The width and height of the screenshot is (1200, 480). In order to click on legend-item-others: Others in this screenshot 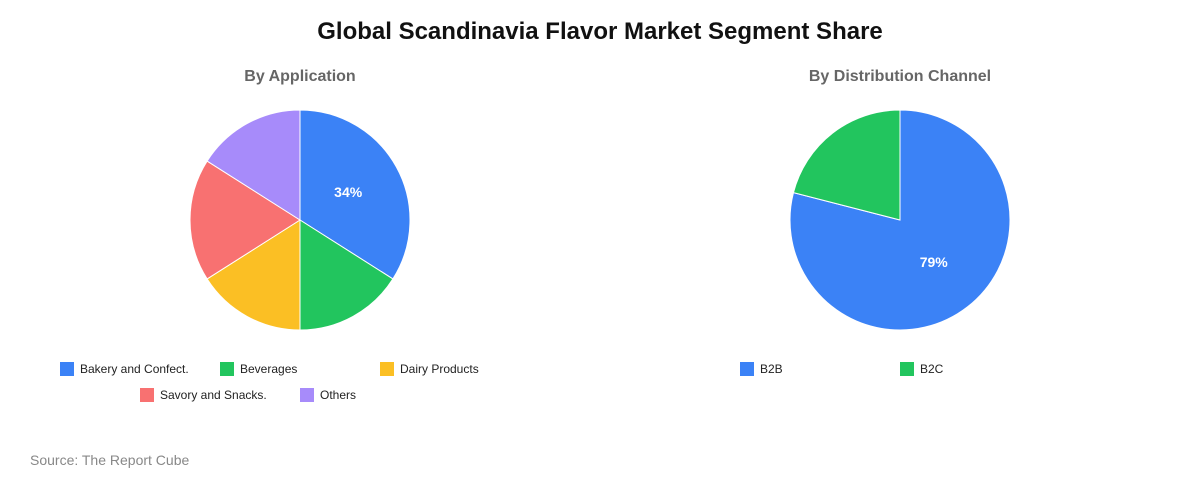, I will do `click(328, 395)`.